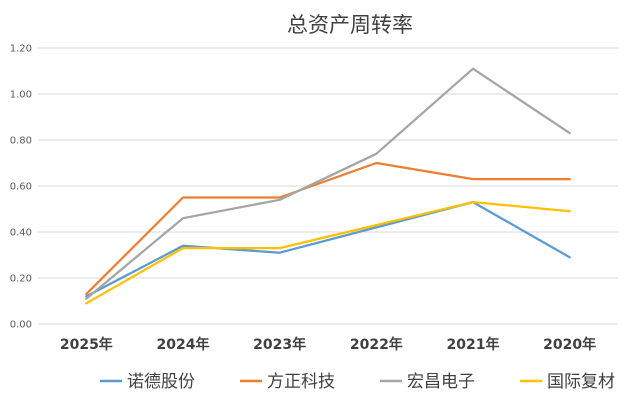 This screenshot has width=640, height=403. Describe the element at coordinates (21, 49) in the screenshot. I see `y-tick-label: 1.20` at that location.